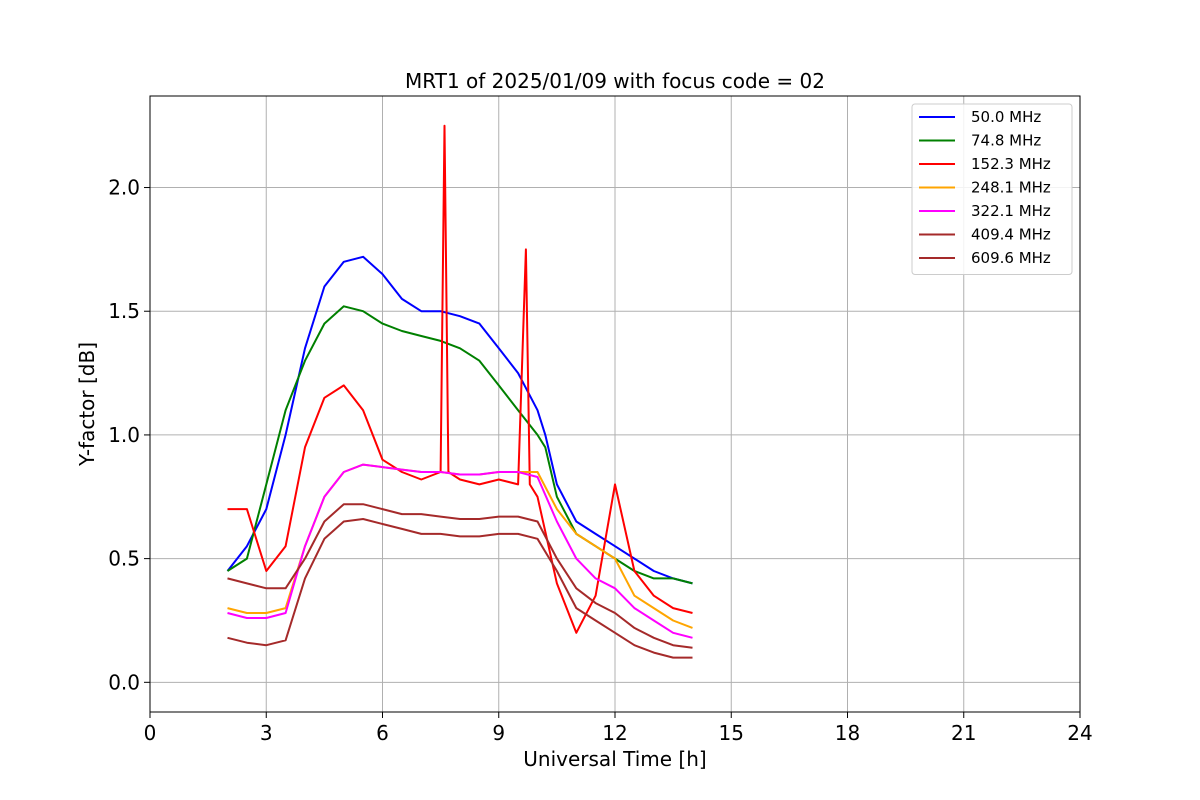 This screenshot has height=800, width=1200. What do you see at coordinates (731, 733) in the screenshot?
I see `x-tick-label: 15` at bounding box center [731, 733].